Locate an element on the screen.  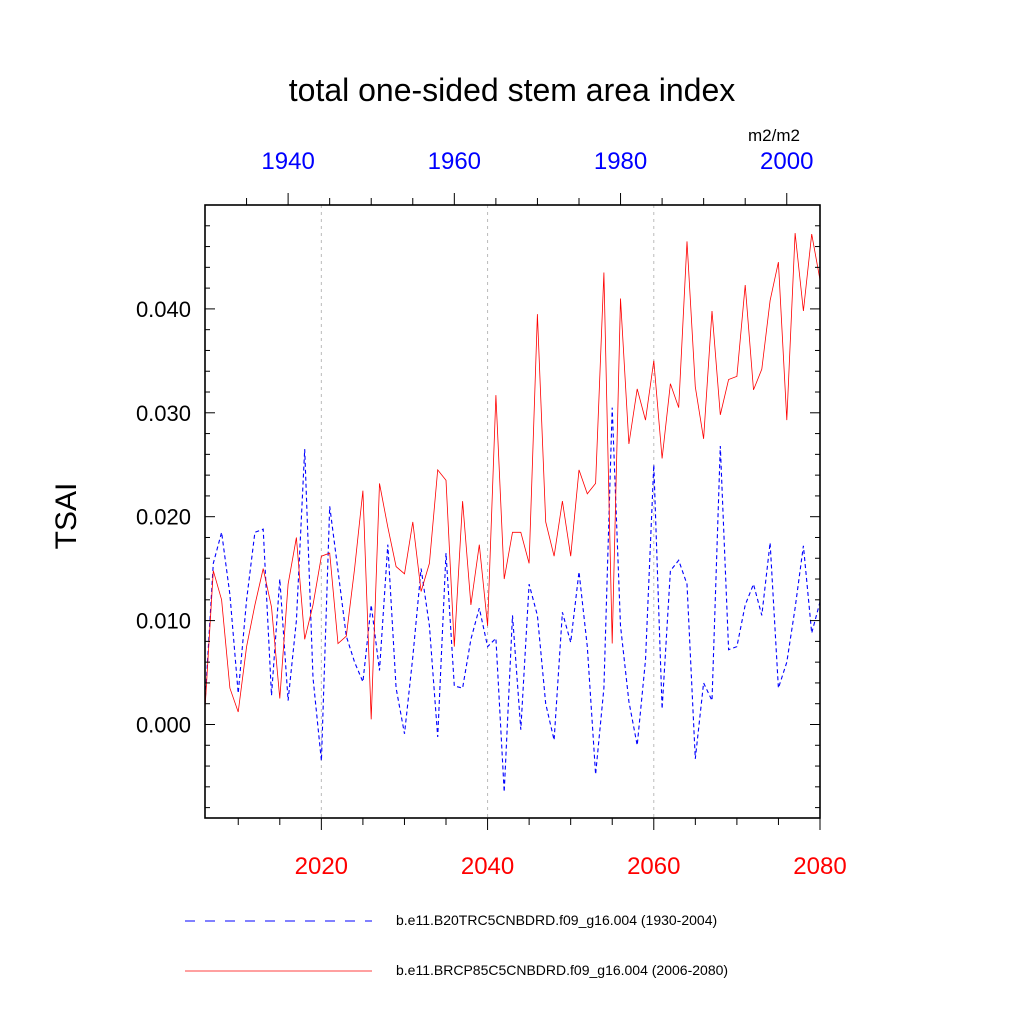
y-tick-label: 0.040 is located at coordinates (163, 309).